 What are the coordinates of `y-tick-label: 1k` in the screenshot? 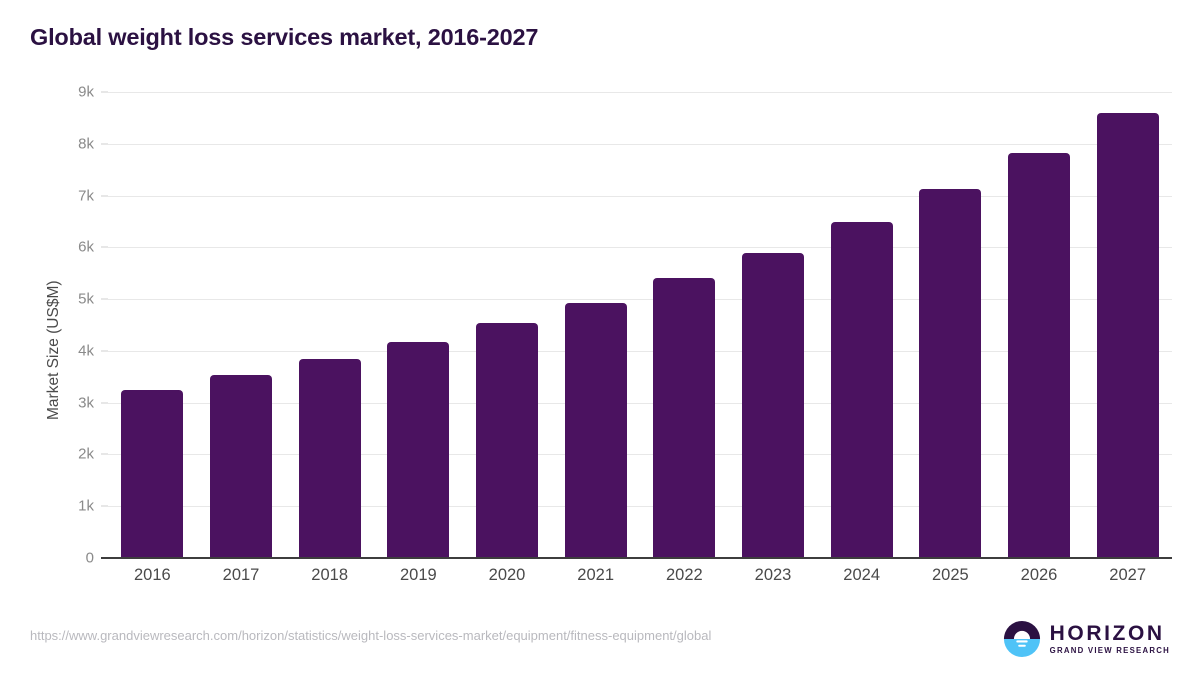 It's located at (86, 506).